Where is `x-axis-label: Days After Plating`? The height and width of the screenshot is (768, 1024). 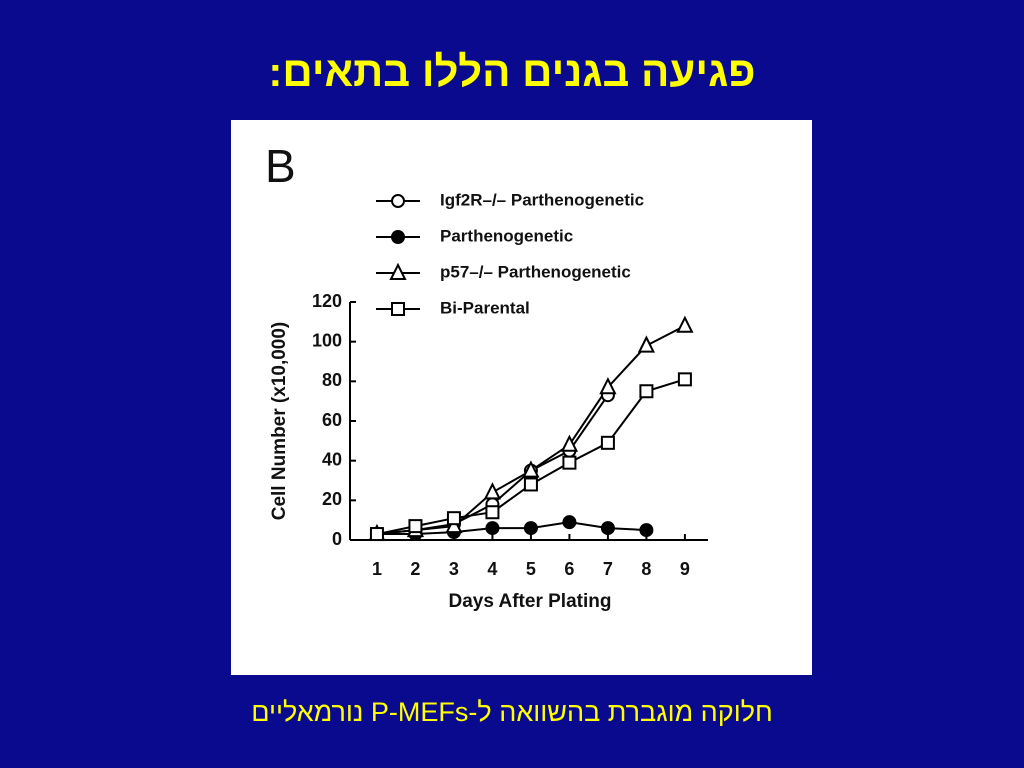
x-axis-label: Days After Plating is located at coordinates (530, 601).